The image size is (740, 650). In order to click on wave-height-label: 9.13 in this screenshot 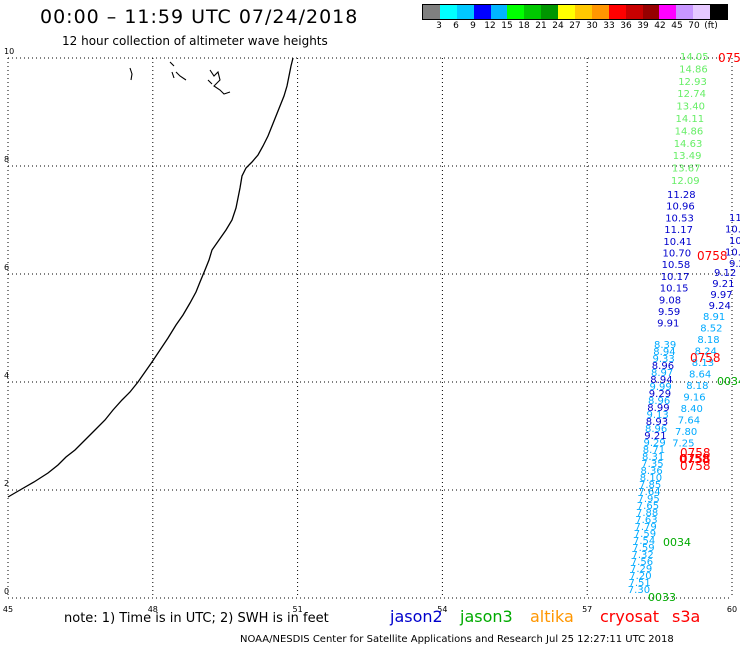, I will do `click(658, 415)`.